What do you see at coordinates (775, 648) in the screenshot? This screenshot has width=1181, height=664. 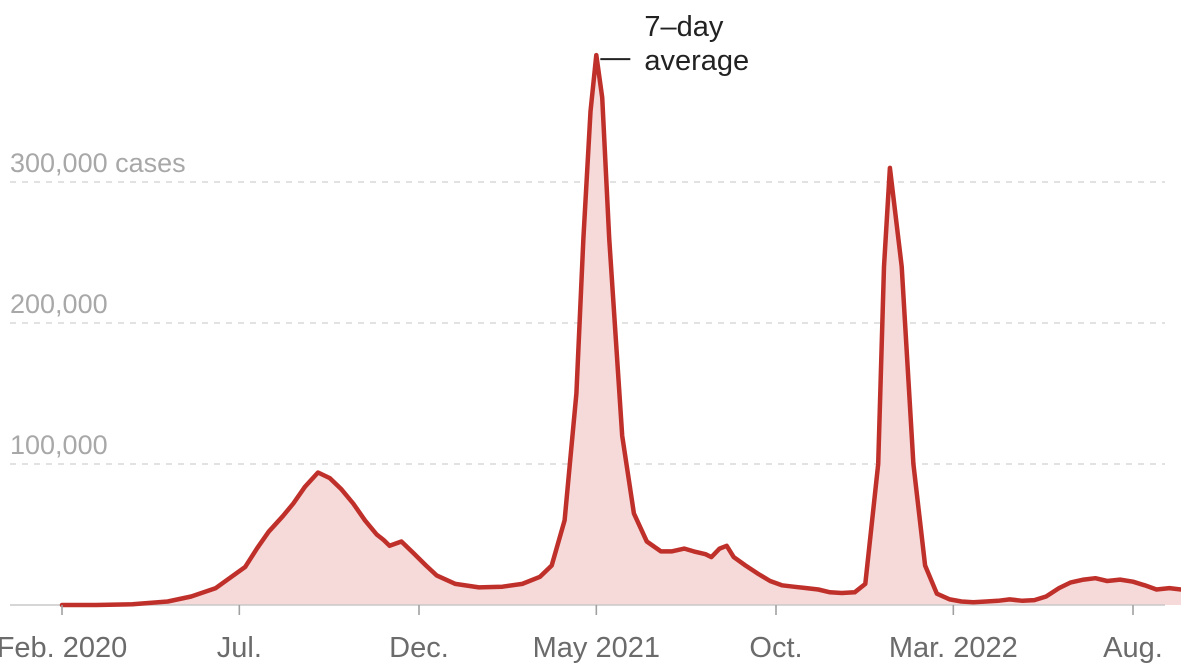 I see `x-tick-label-4: Oct.` at bounding box center [775, 648].